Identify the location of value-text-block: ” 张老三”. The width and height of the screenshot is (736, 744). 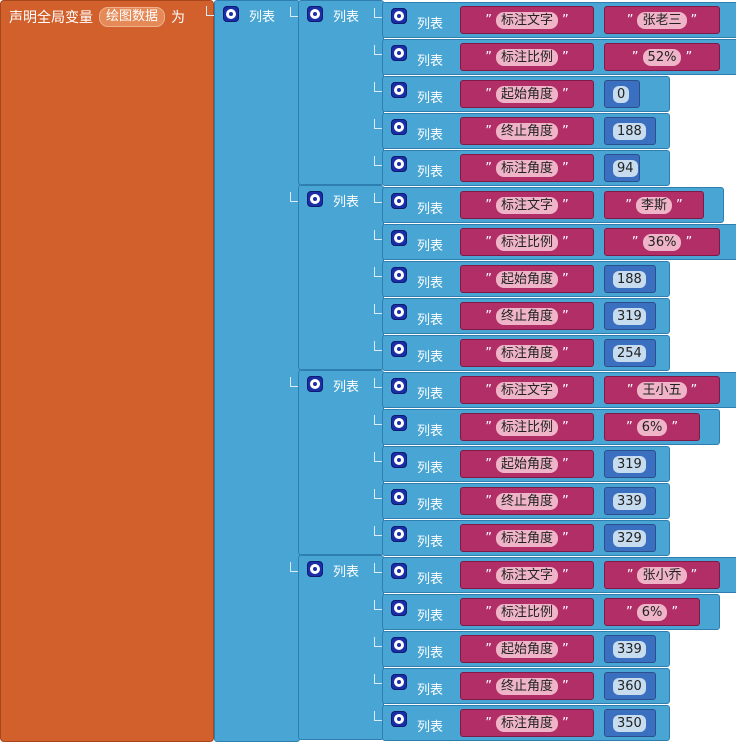
(662, 20).